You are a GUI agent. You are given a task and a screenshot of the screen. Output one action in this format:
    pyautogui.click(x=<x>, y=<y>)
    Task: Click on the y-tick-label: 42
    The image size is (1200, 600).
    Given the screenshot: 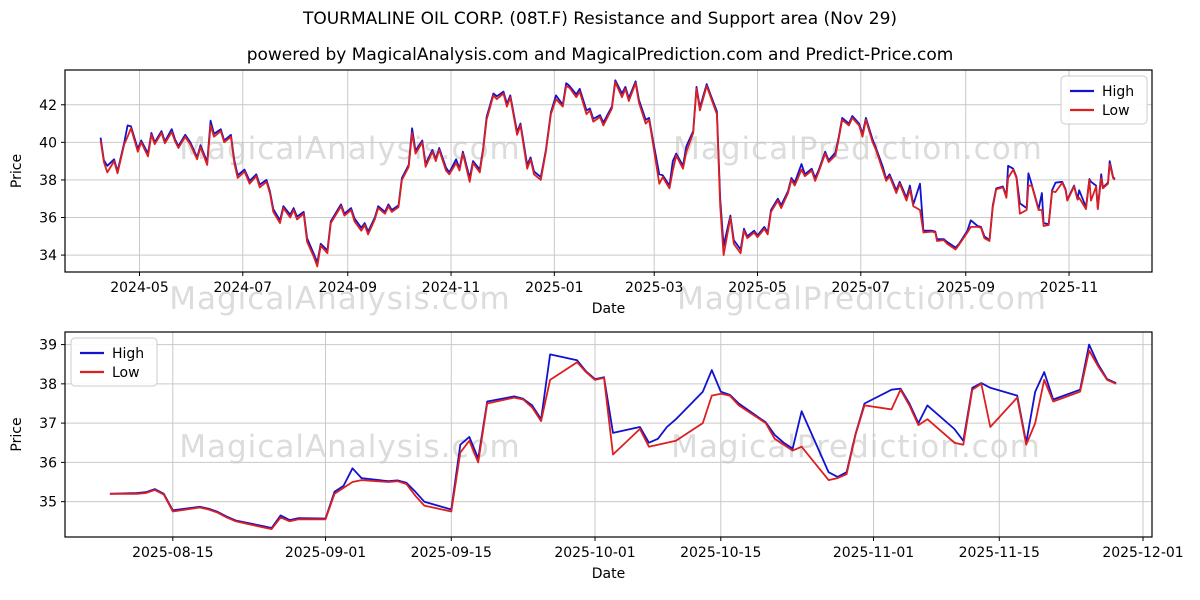 What is the action you would take?
    pyautogui.click(x=48, y=106)
    